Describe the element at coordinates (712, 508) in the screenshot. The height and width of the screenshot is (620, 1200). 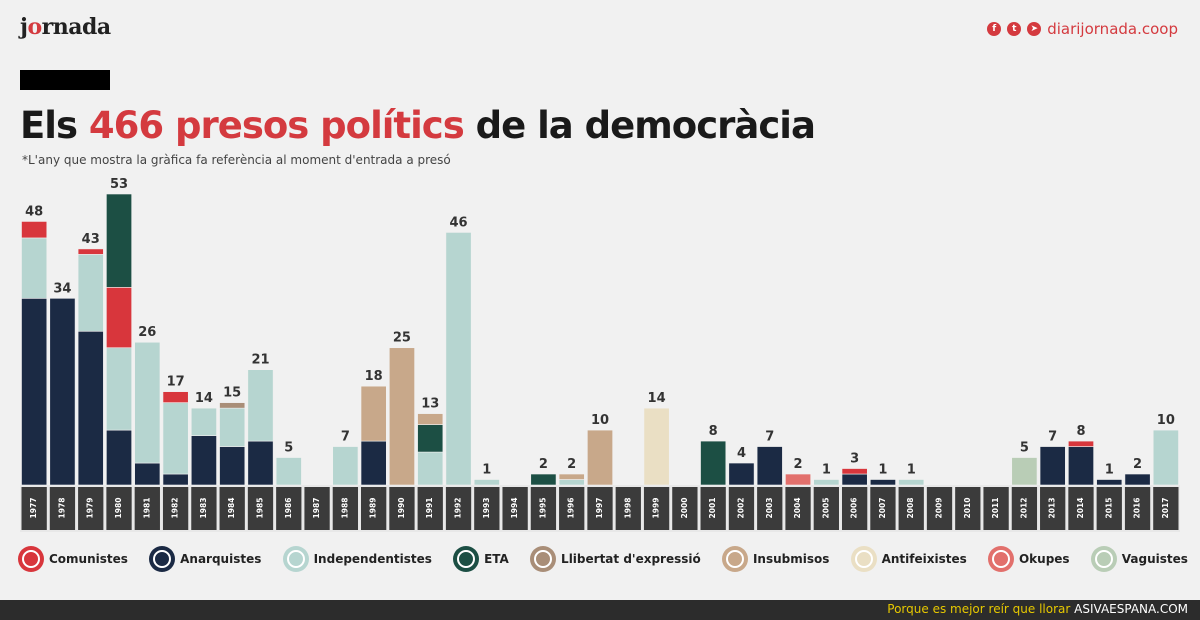
I see `year-label: 2001` at that location.